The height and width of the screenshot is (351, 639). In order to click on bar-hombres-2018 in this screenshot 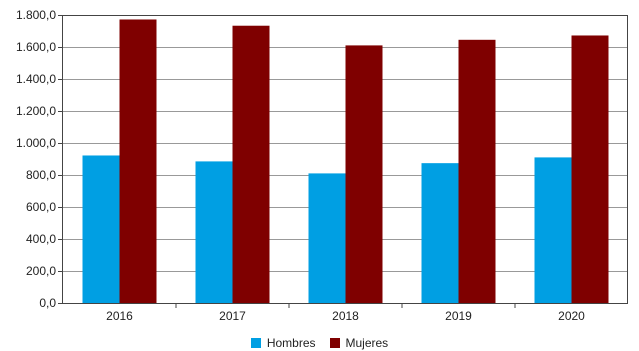, I will do `click(327, 238)`.